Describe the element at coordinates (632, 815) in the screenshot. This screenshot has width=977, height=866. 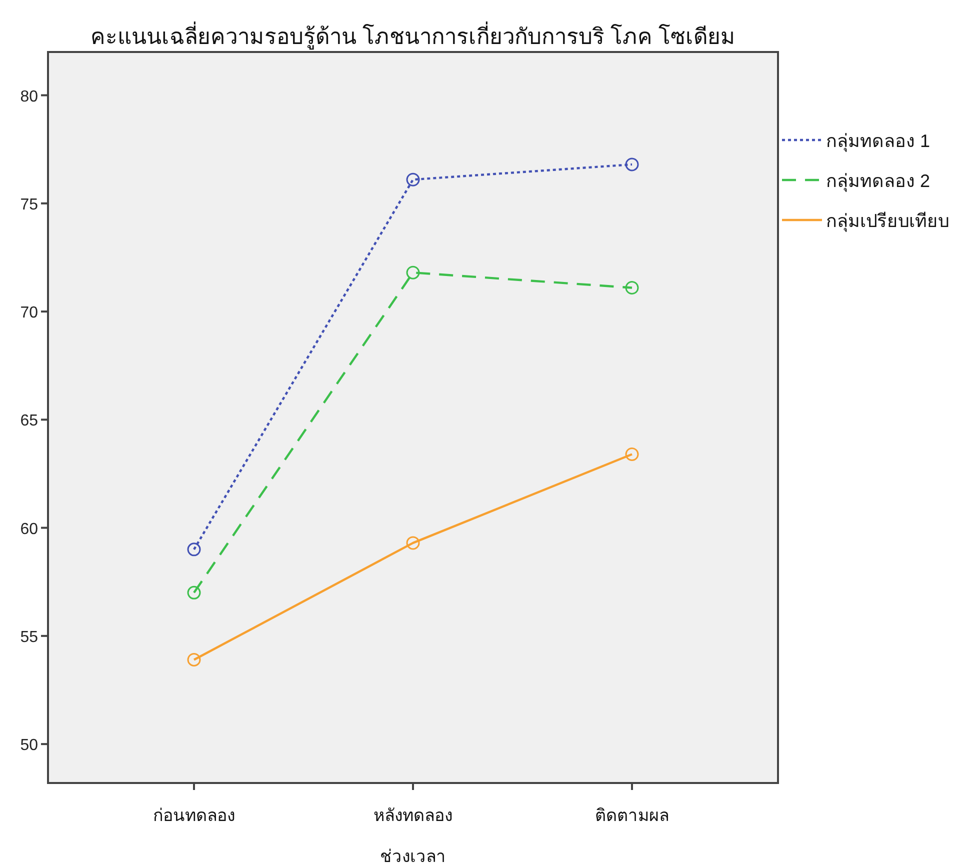
I see `x-tick-label: ติดตามผล` at that location.